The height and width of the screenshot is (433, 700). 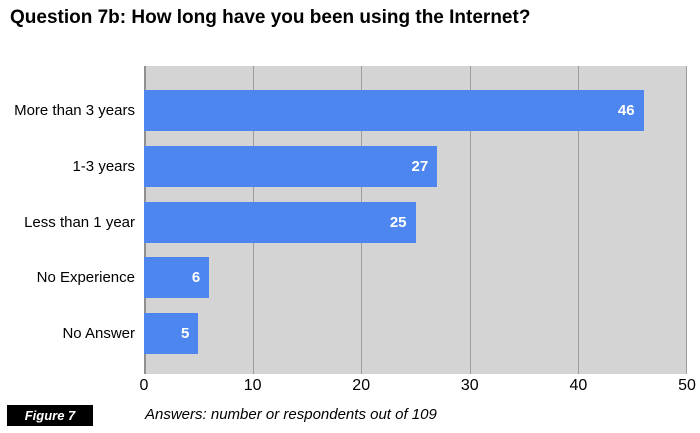 What do you see at coordinates (469, 385) in the screenshot?
I see `x-tick-label: 30` at bounding box center [469, 385].